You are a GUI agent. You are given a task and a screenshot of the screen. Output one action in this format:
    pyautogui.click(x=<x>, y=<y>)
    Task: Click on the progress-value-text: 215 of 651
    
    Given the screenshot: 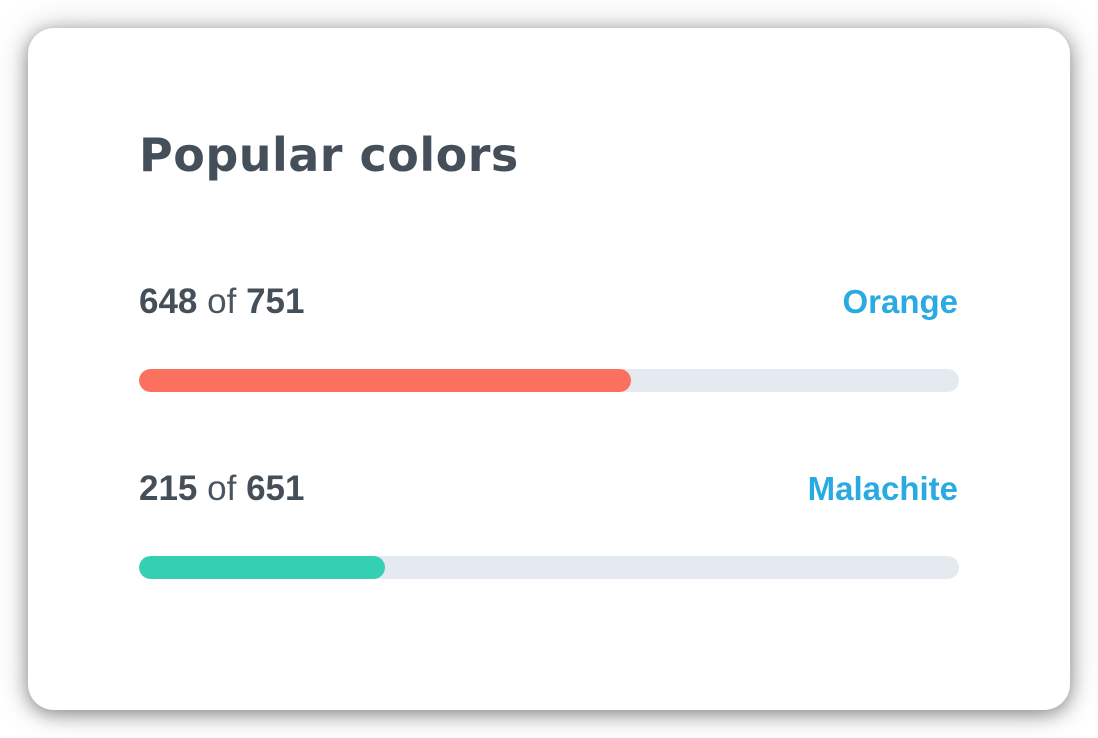 What is the action you would take?
    pyautogui.click(x=221, y=489)
    